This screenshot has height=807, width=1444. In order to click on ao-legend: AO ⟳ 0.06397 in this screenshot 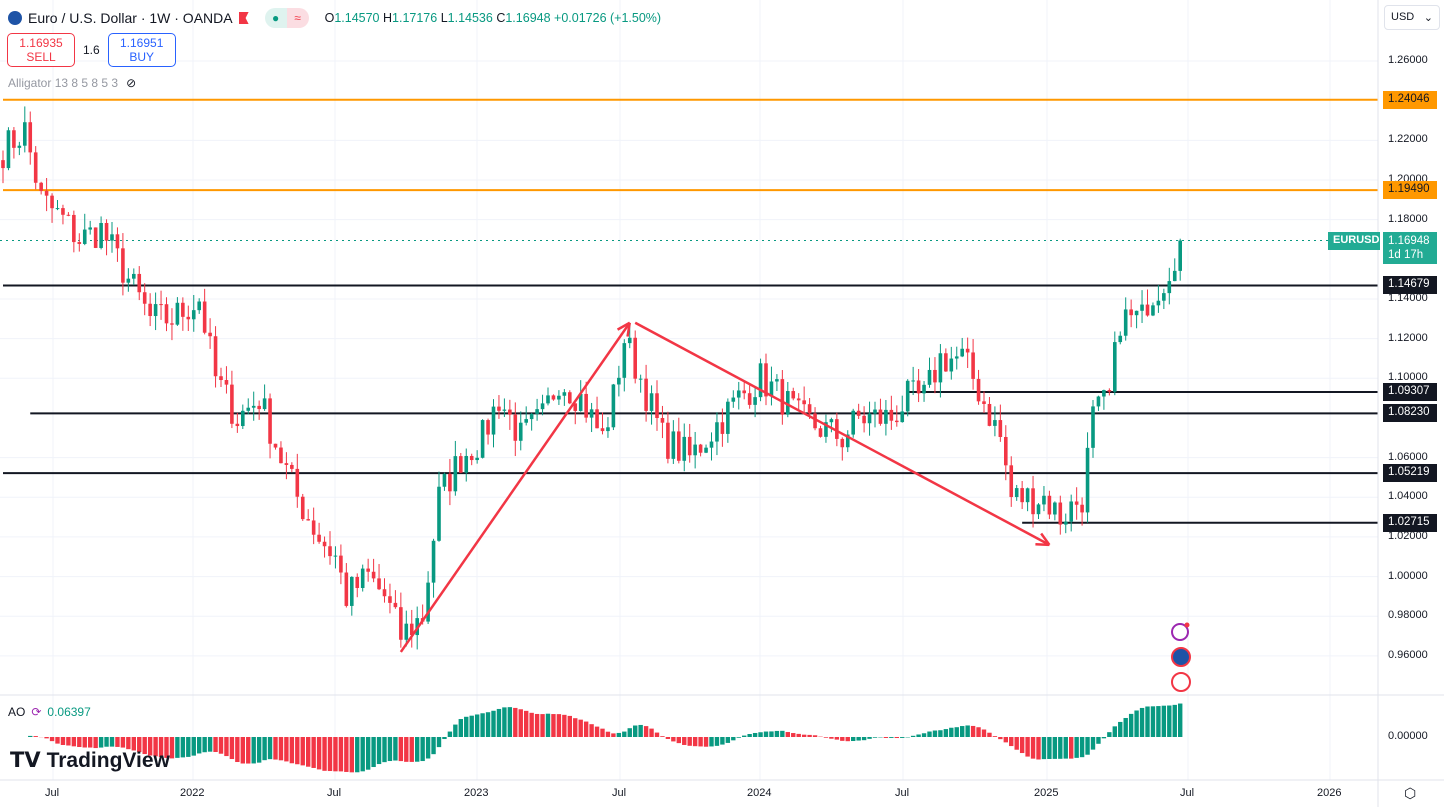, I will do `click(49, 712)`.